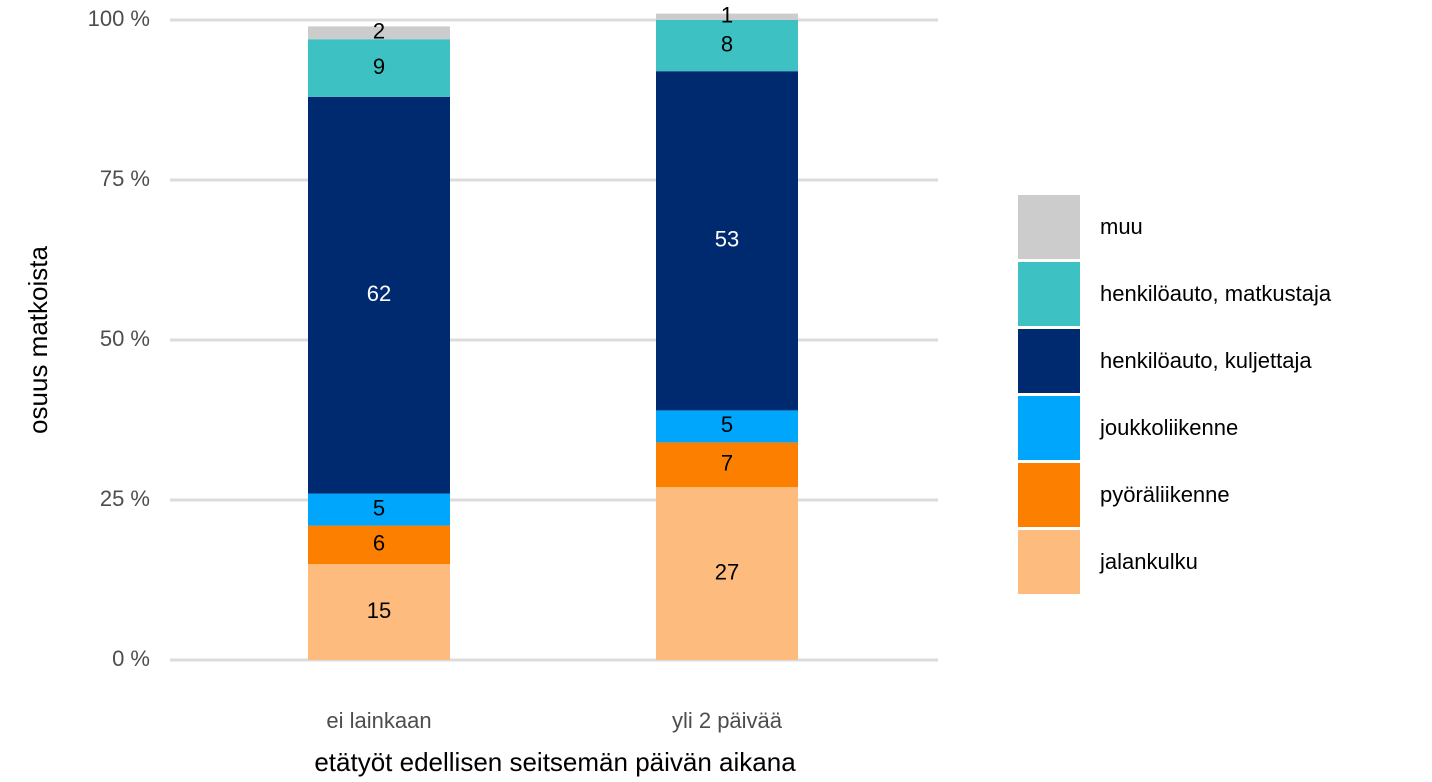  I want to click on data-label: 8, so click(727, 43).